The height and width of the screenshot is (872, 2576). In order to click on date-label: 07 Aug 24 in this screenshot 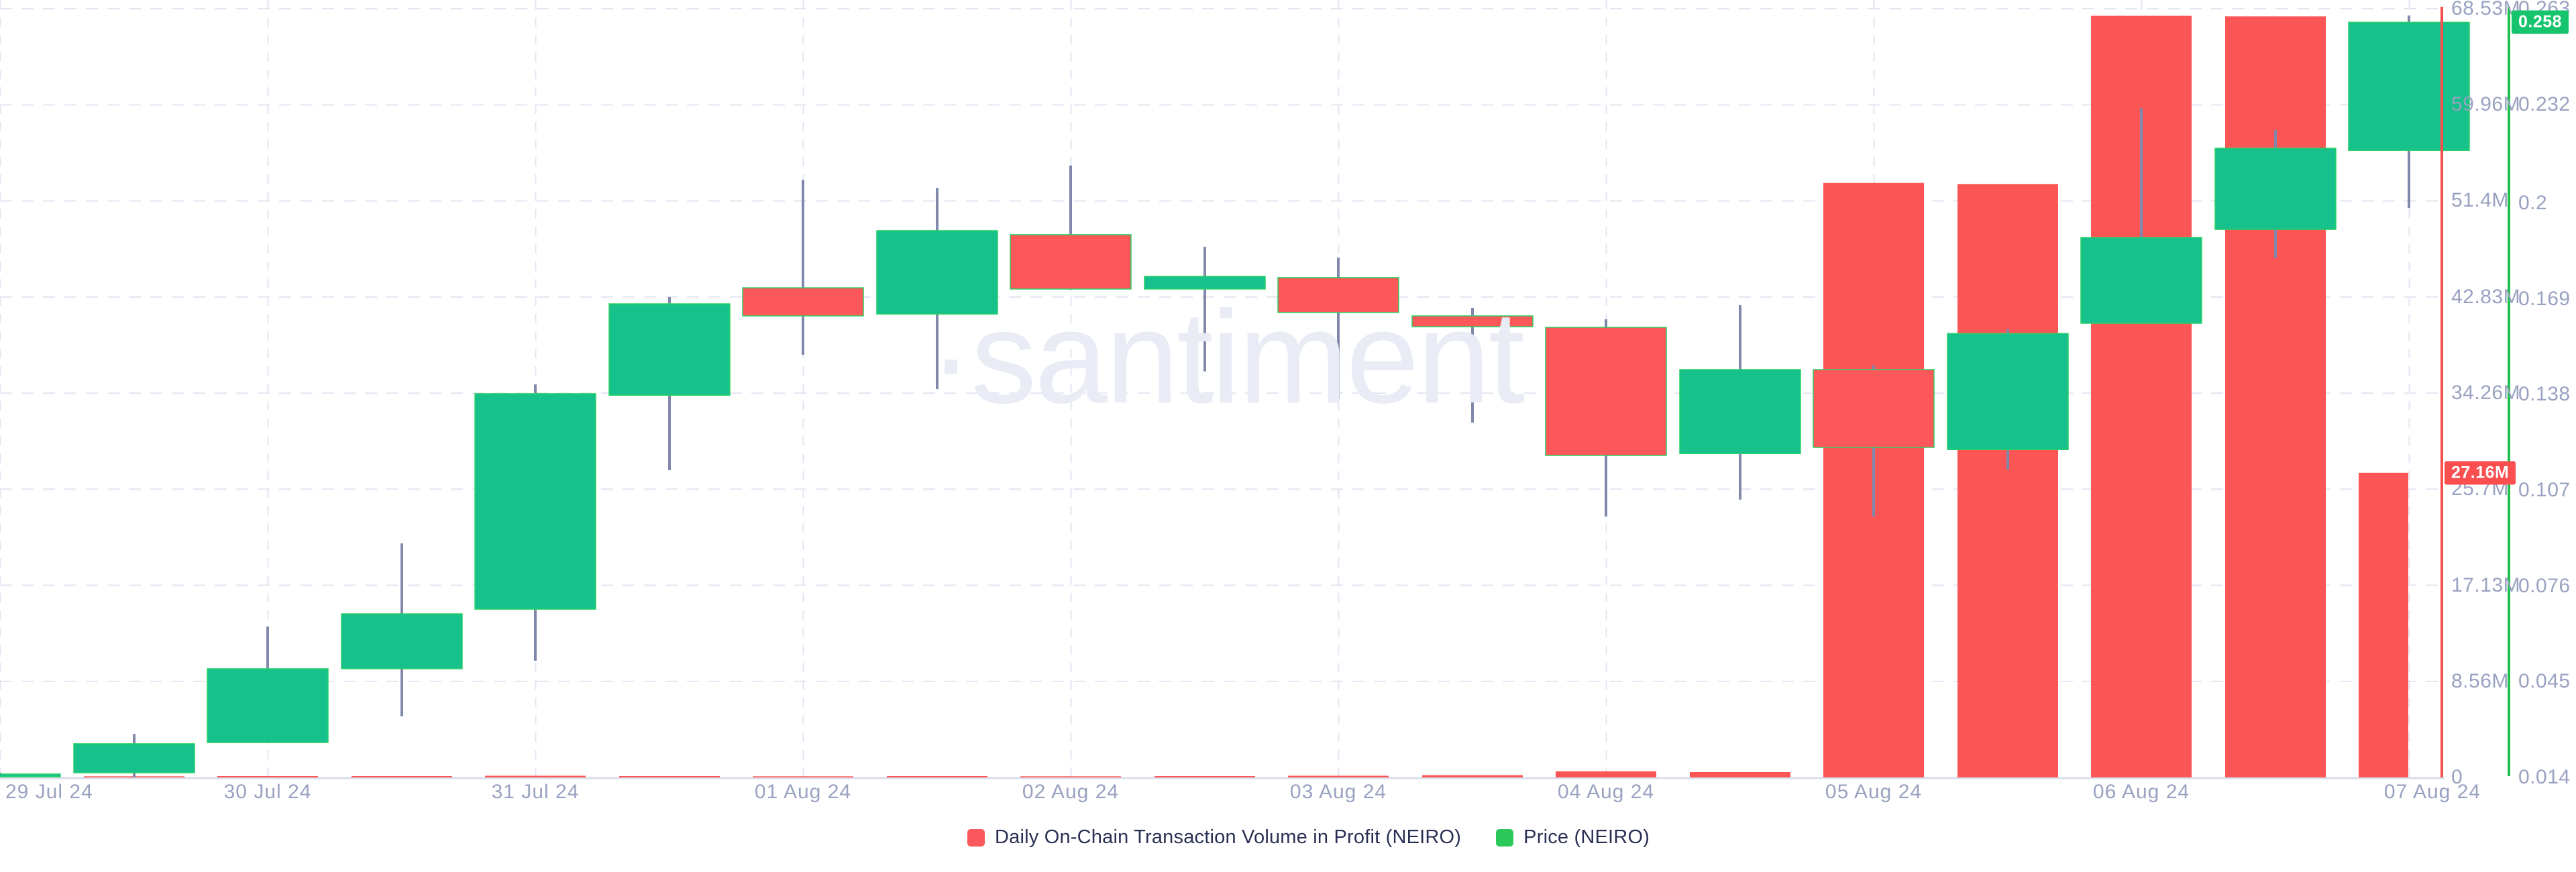, I will do `click(2432, 792)`.